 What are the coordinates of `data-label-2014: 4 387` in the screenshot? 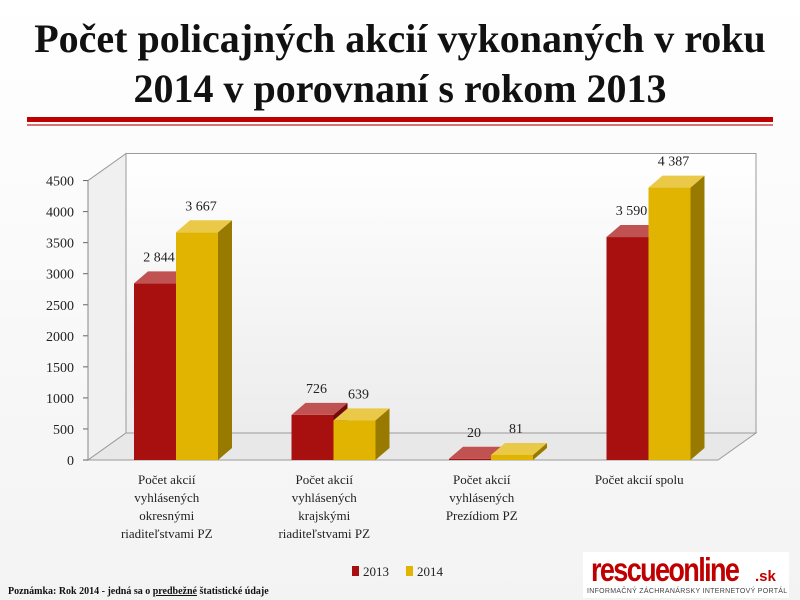 It's located at (674, 162).